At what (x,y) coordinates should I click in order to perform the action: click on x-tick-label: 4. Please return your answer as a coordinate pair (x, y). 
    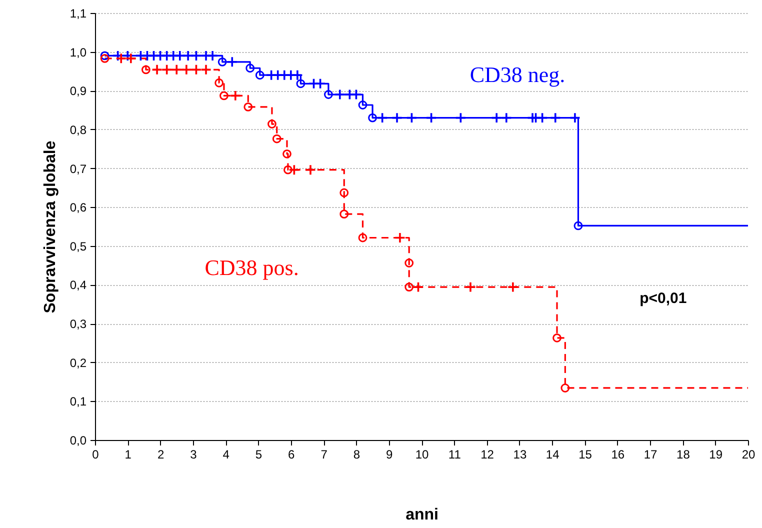
    Looking at the image, I should click on (226, 455).